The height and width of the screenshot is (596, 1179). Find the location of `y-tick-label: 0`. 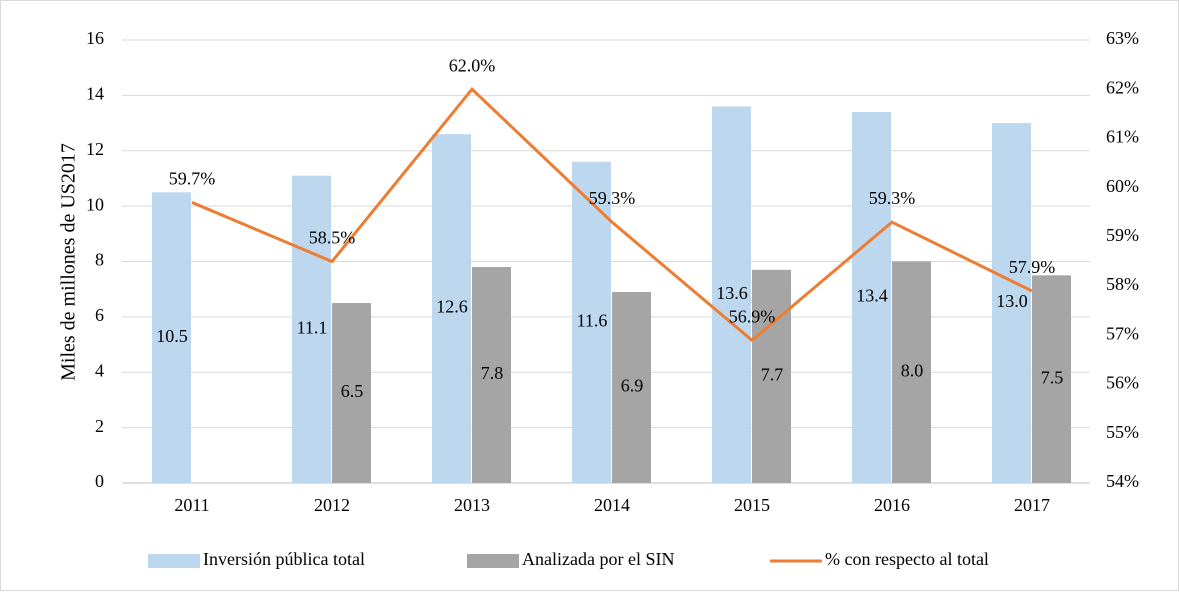

y-tick-label: 0 is located at coordinates (99, 481).